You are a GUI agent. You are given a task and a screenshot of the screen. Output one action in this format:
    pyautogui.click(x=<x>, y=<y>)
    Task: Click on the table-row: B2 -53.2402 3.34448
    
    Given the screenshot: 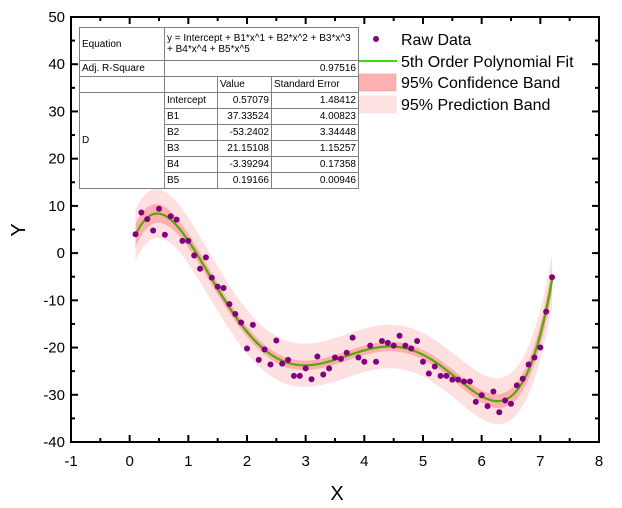 What is the action you would take?
    pyautogui.click(x=219, y=132)
    